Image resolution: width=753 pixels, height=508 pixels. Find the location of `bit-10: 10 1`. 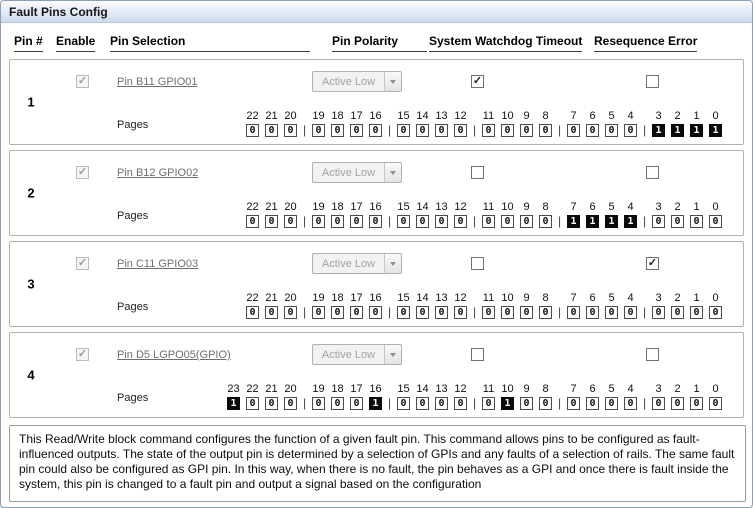

bit-10: 10 1 is located at coordinates (507, 397).